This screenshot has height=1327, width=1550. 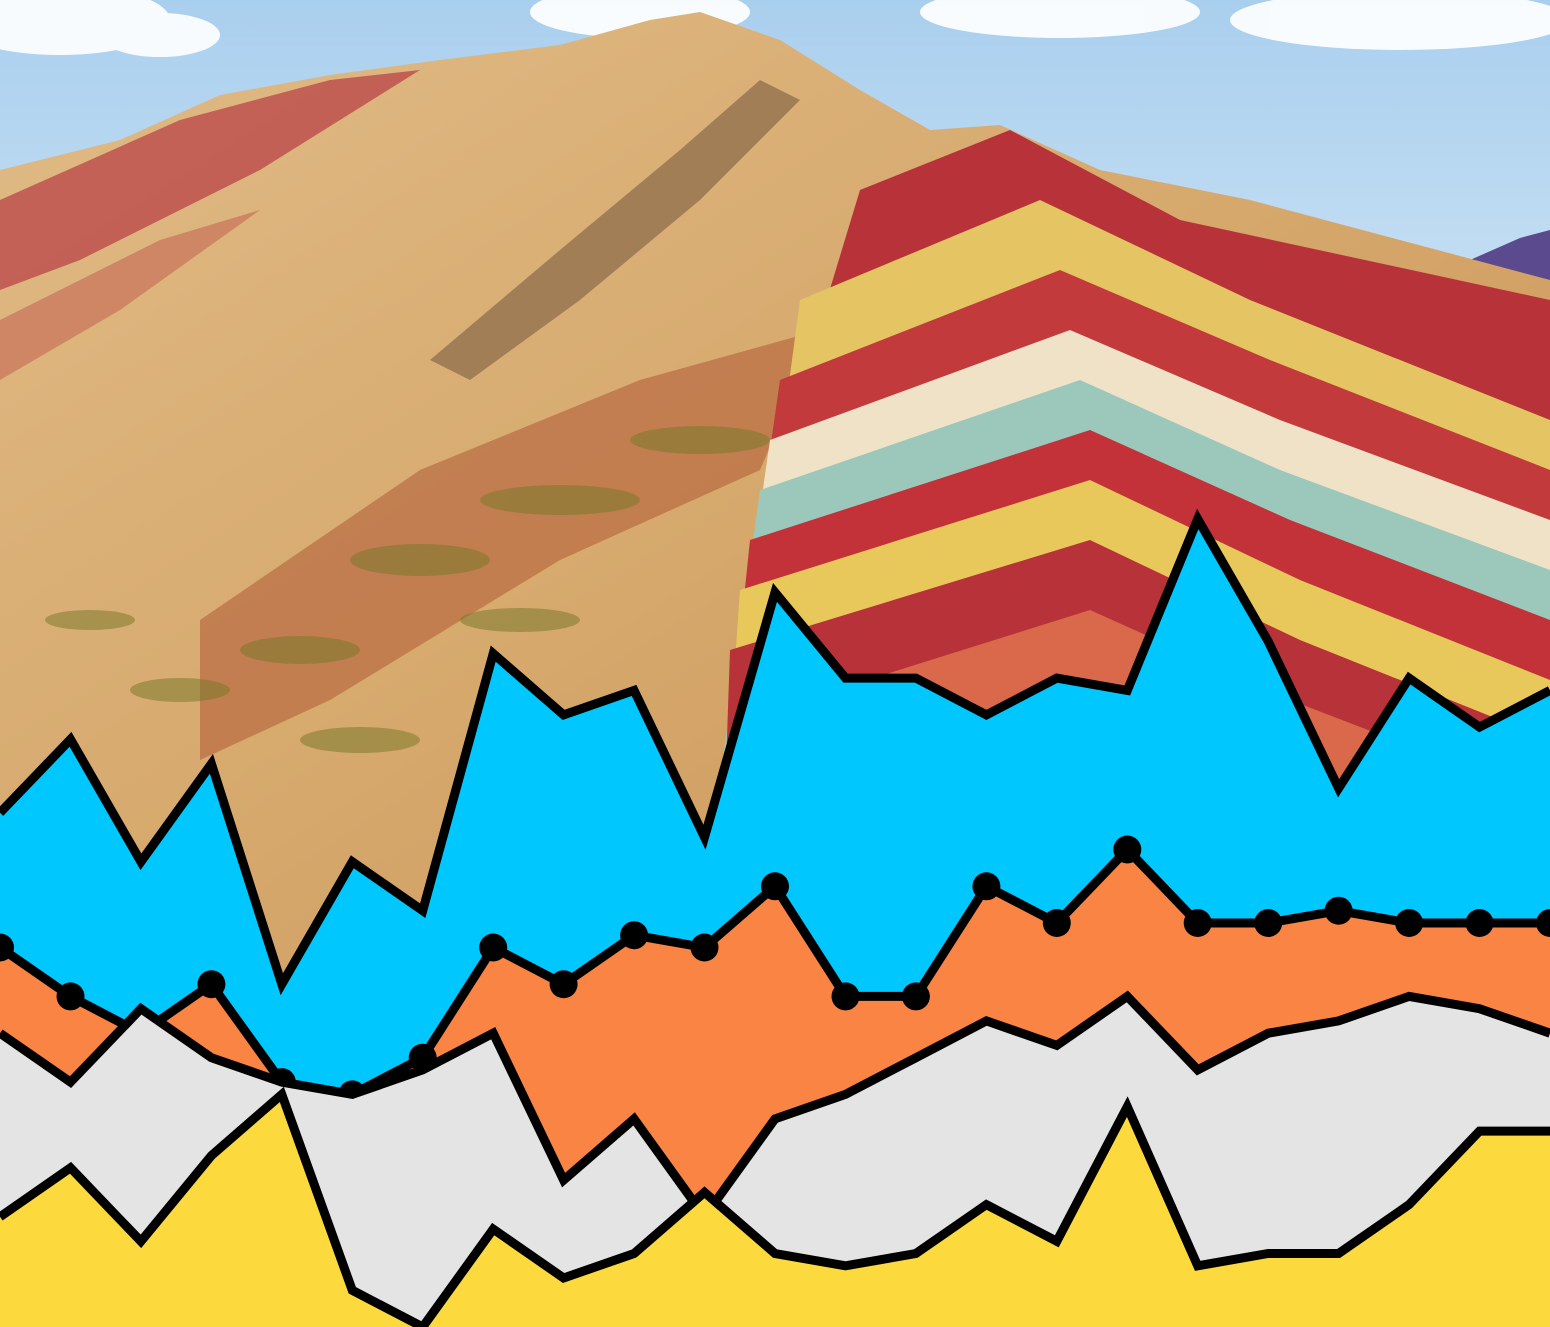 I want to click on mountain-gully, so click(x=615, y=230).